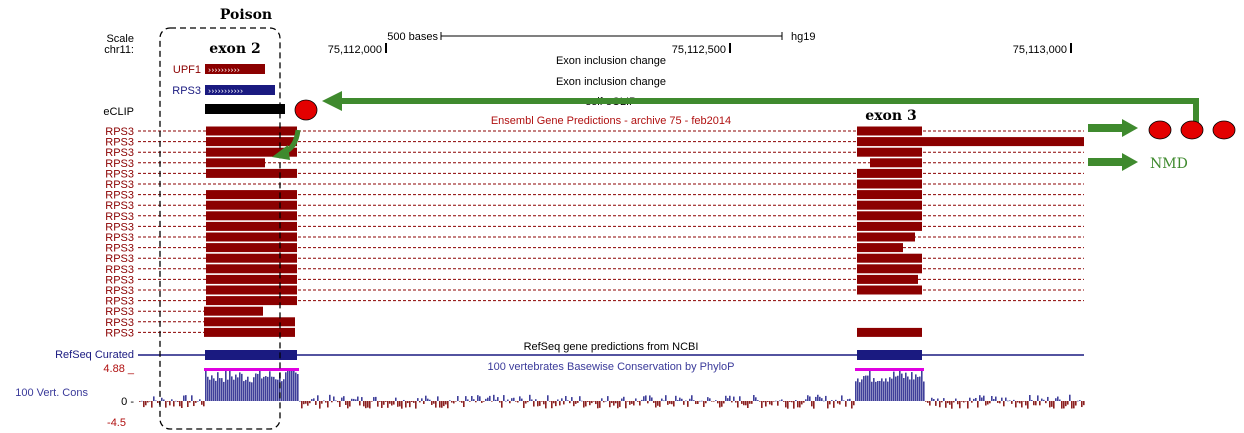  I want to click on title-backdrop, so click(625, 121).